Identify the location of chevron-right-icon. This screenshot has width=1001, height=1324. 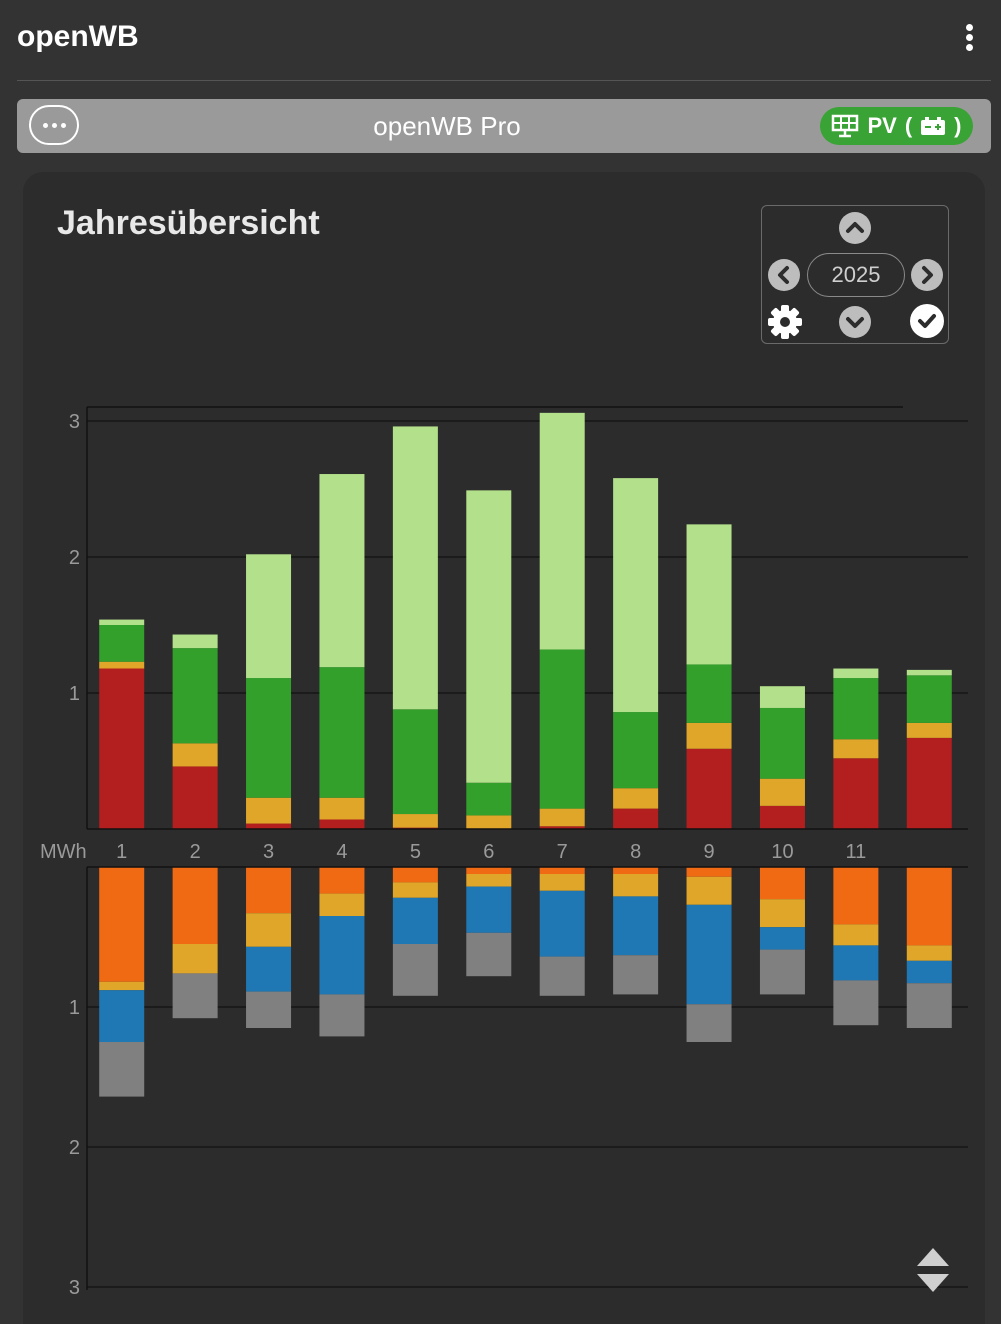
(927, 275).